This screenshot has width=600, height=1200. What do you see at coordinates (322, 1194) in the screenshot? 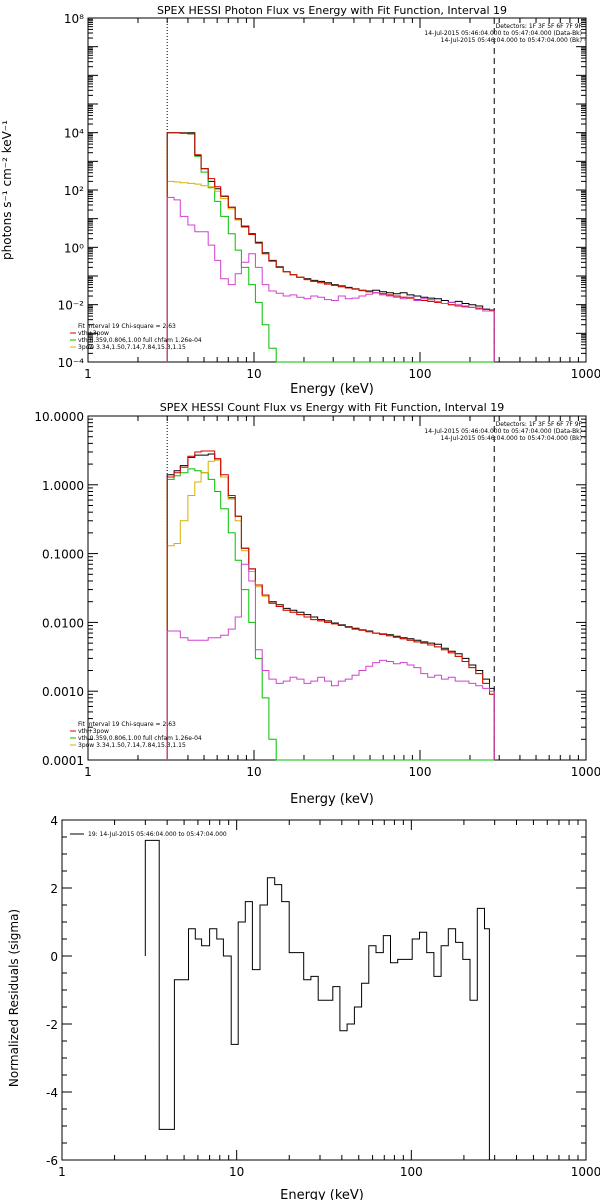
I see `residuals-xlabel: Energy (keV)` at bounding box center [322, 1194].